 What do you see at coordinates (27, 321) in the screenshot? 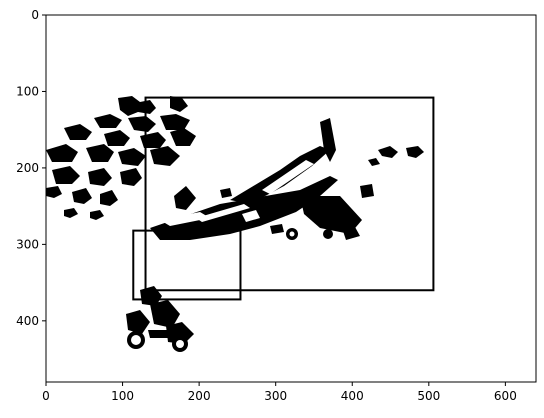
I see `y-tick-label: 400` at bounding box center [27, 321].